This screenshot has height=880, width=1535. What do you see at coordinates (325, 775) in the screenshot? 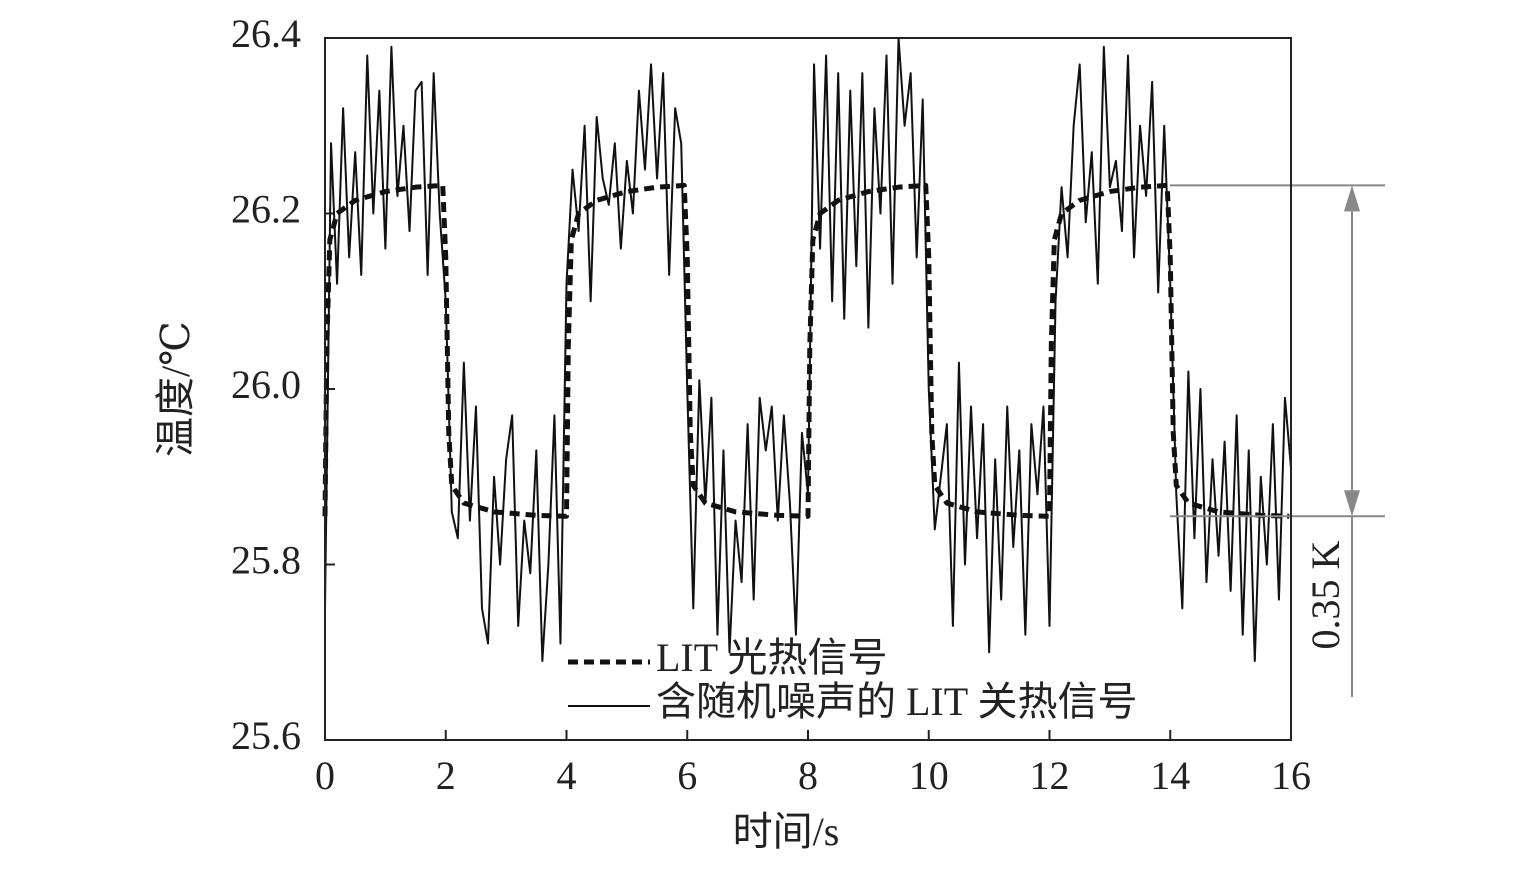
I see `x-tick-label: 0` at bounding box center [325, 775].